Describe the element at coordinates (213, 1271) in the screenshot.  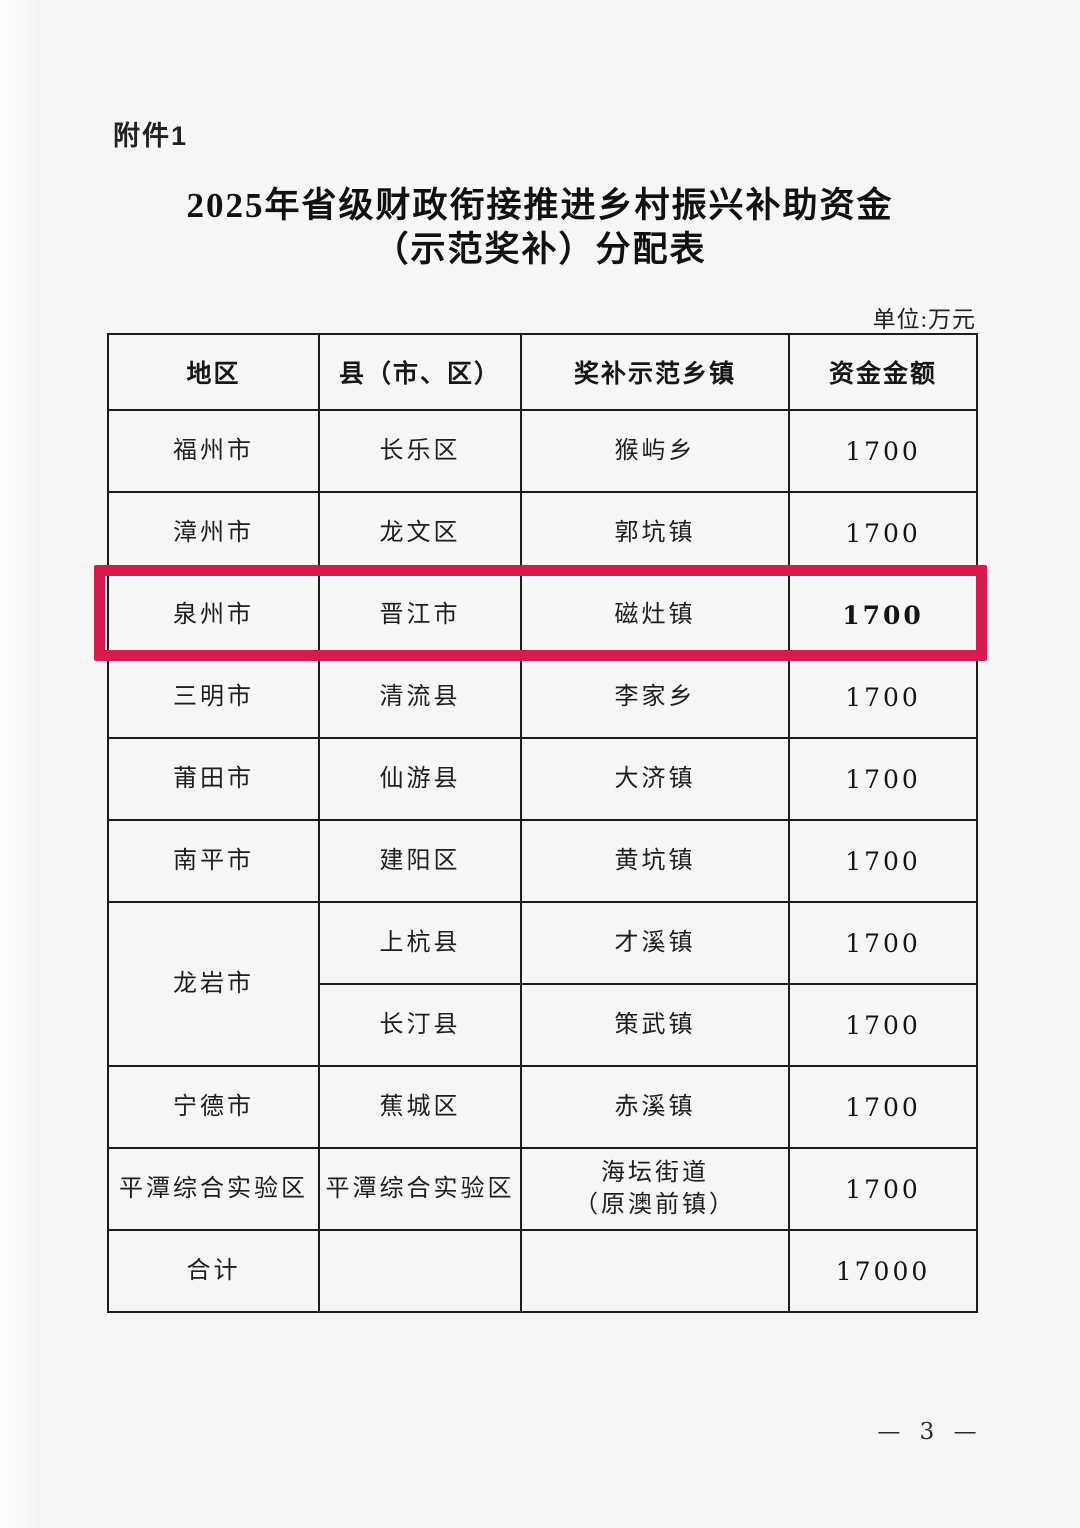
I see `region-cell: 合计` at that location.